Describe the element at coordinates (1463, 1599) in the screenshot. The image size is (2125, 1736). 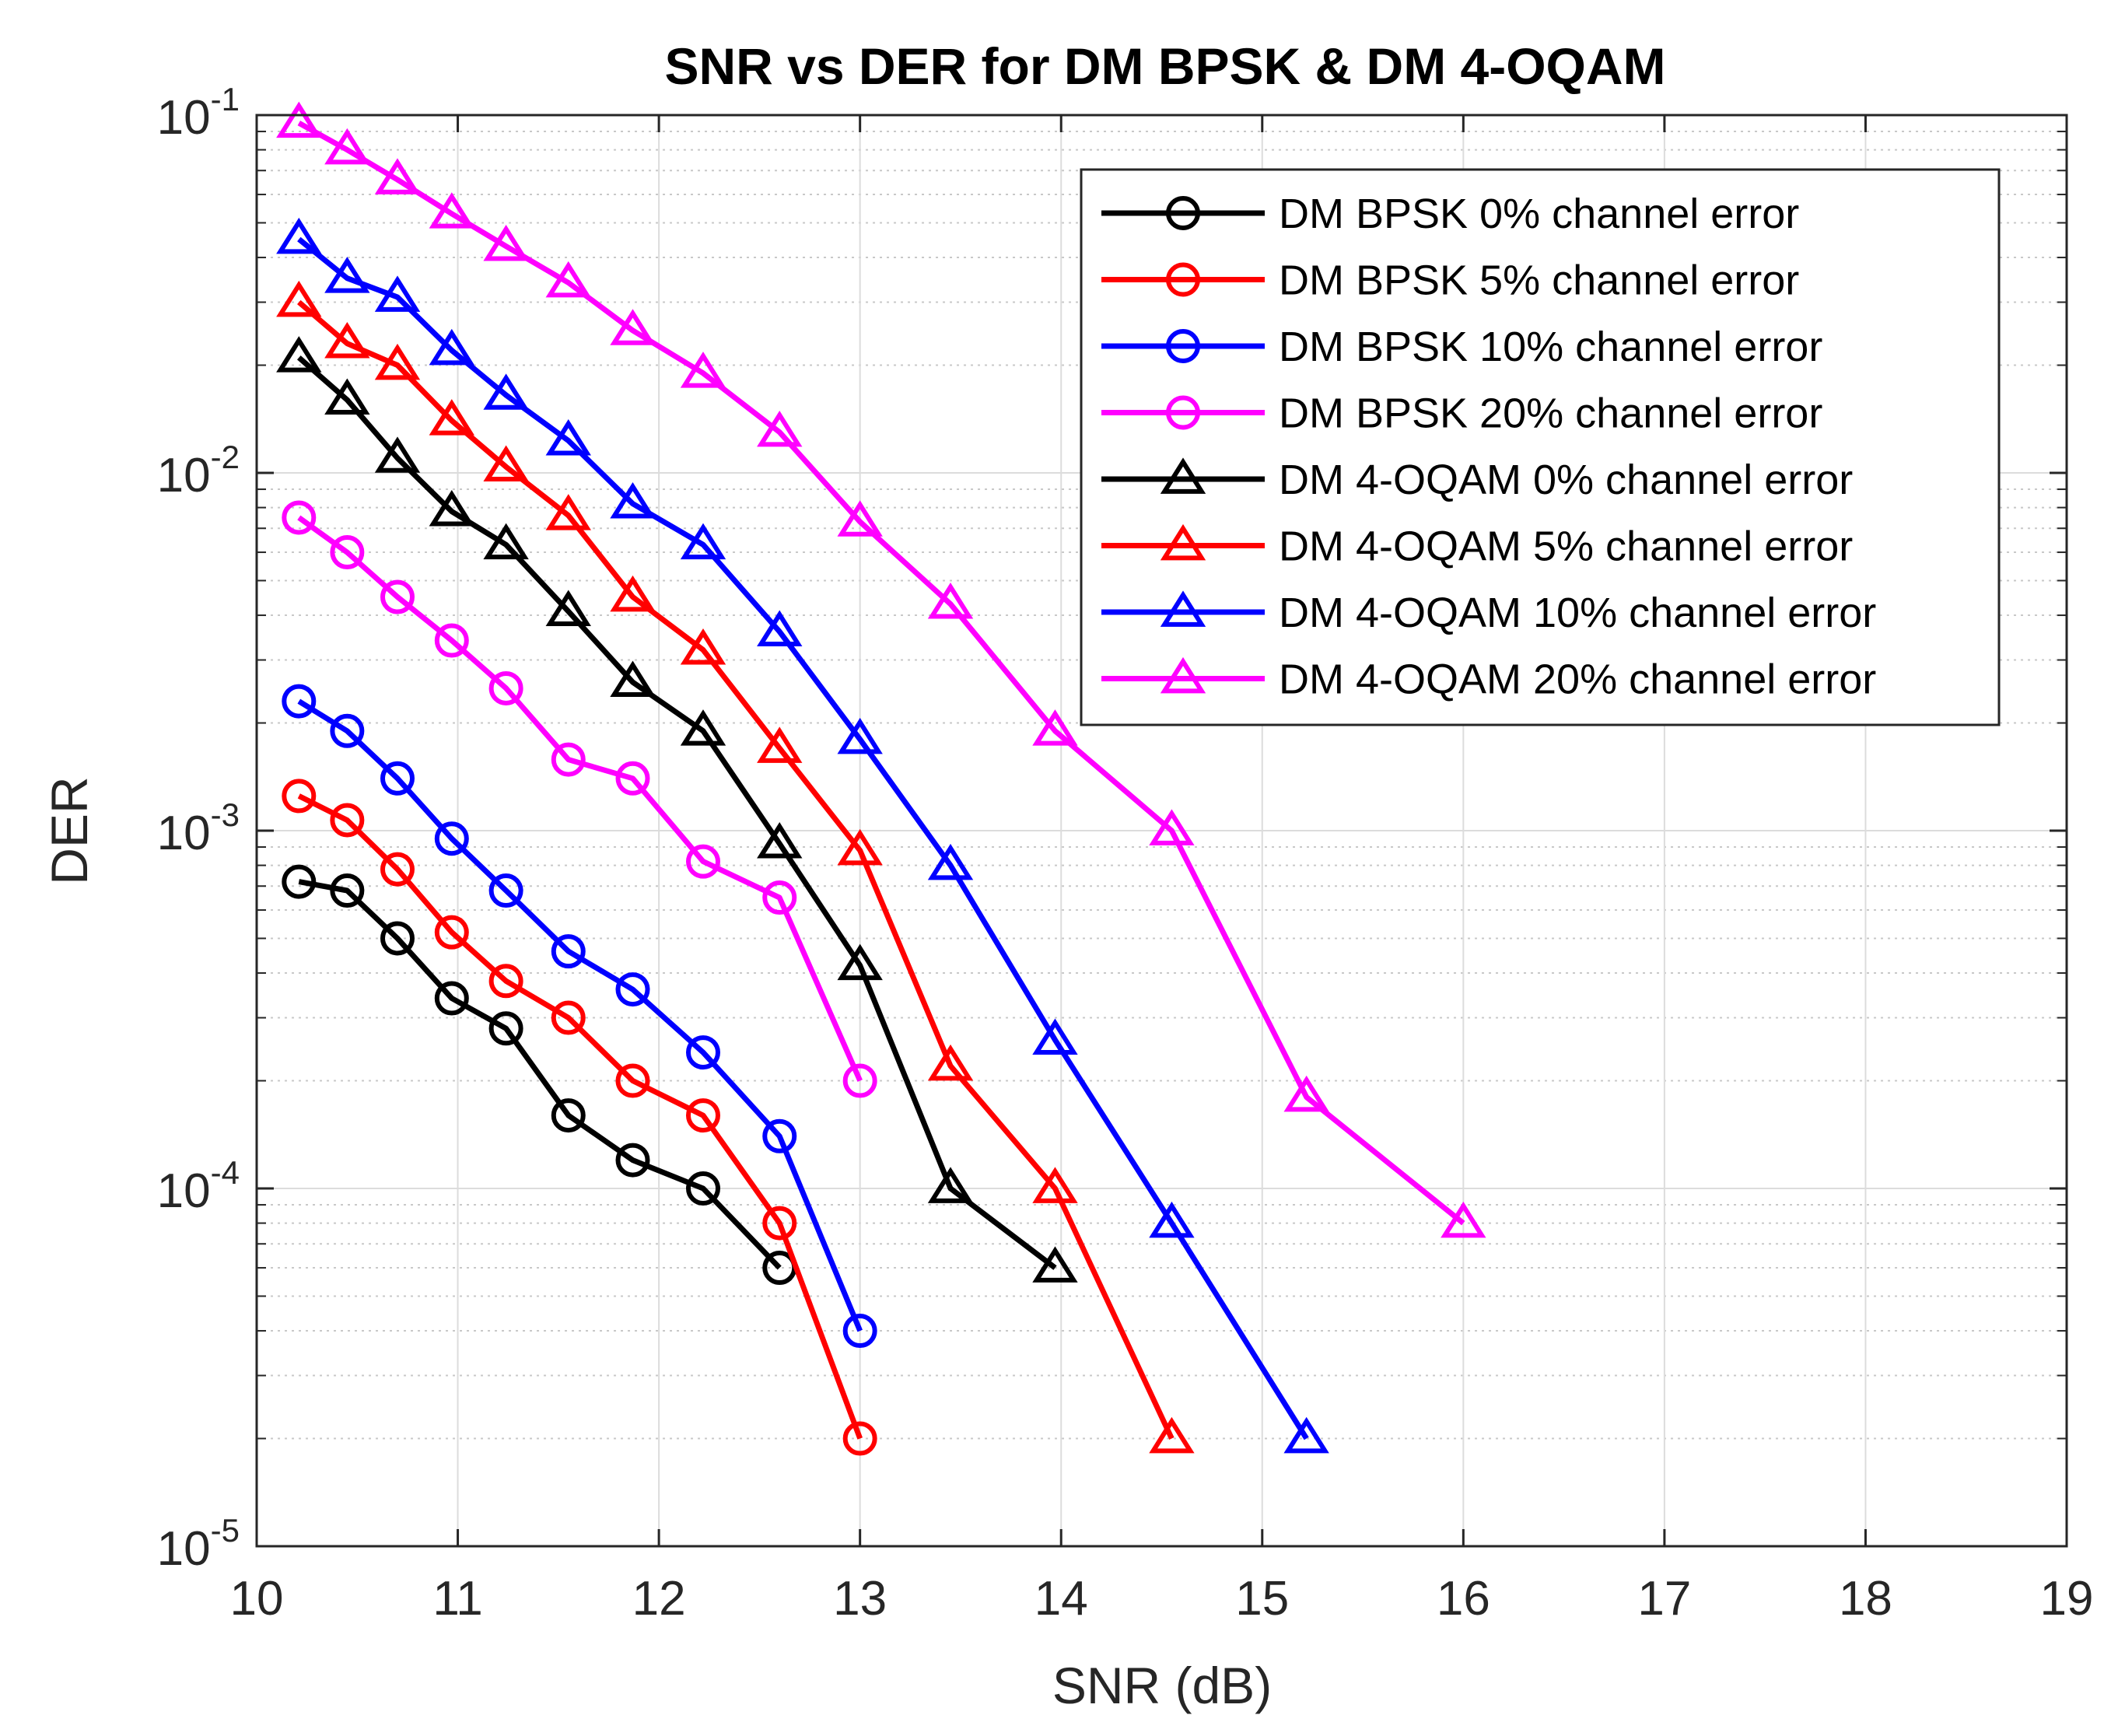
I see `x-tick-label: 16` at that location.